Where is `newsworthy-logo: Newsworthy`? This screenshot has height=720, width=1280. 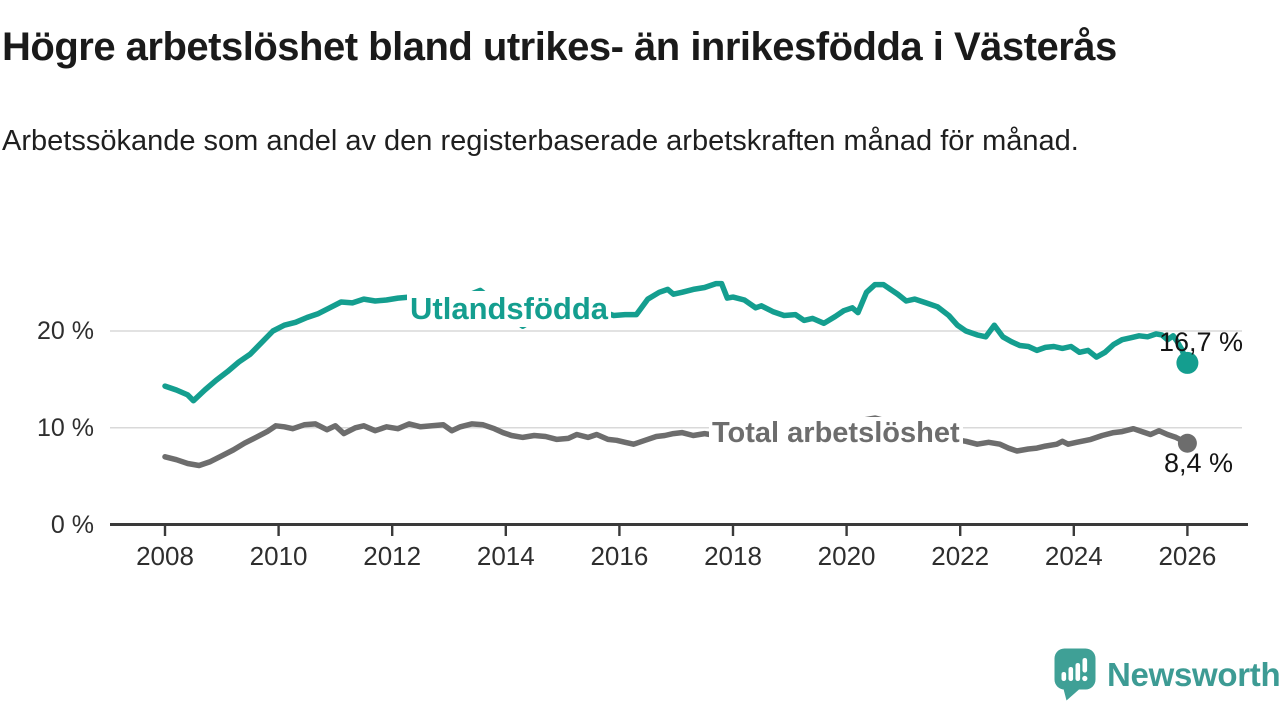 newsworthy-logo: Newsworthy is located at coordinates (1167, 674).